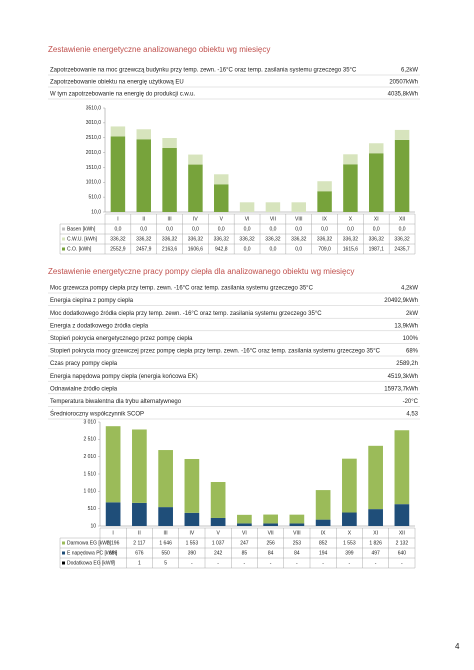  What do you see at coordinates (351, 249) in the screenshot?
I see `table-value: 1615,6` at bounding box center [351, 249].